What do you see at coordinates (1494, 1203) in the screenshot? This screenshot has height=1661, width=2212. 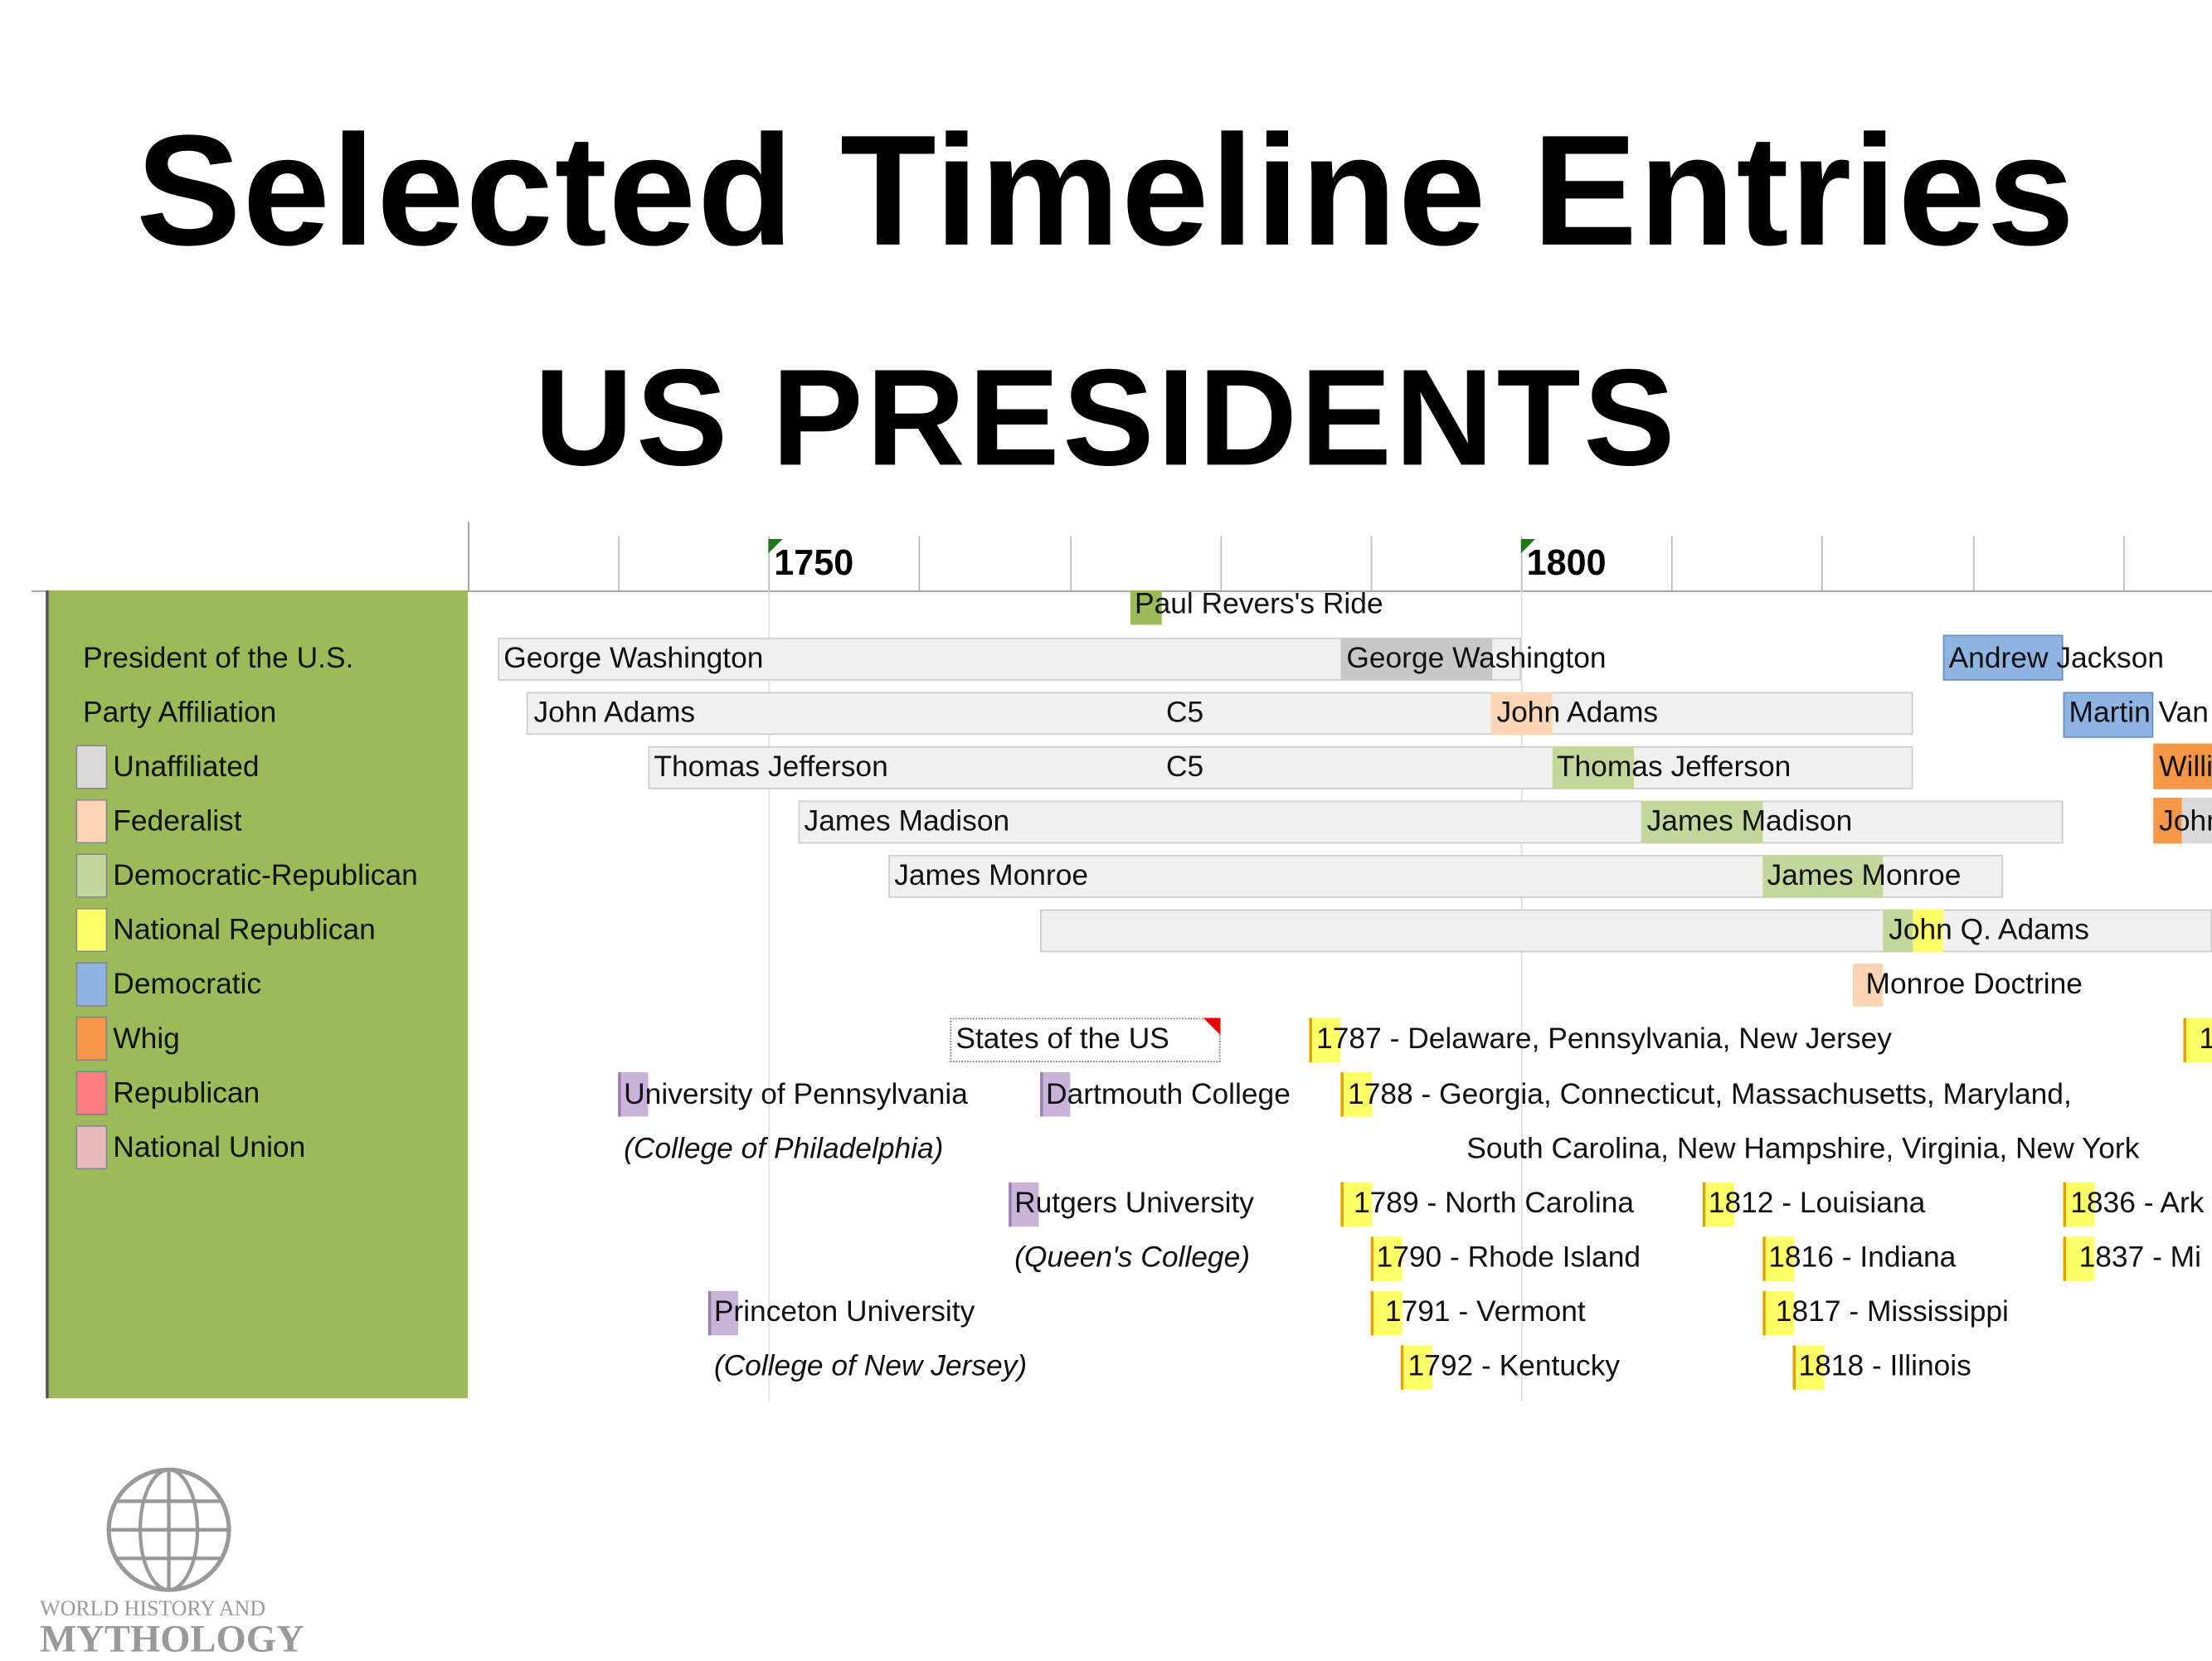 I see `entry-label: 1789 - North Carolina` at bounding box center [1494, 1203].